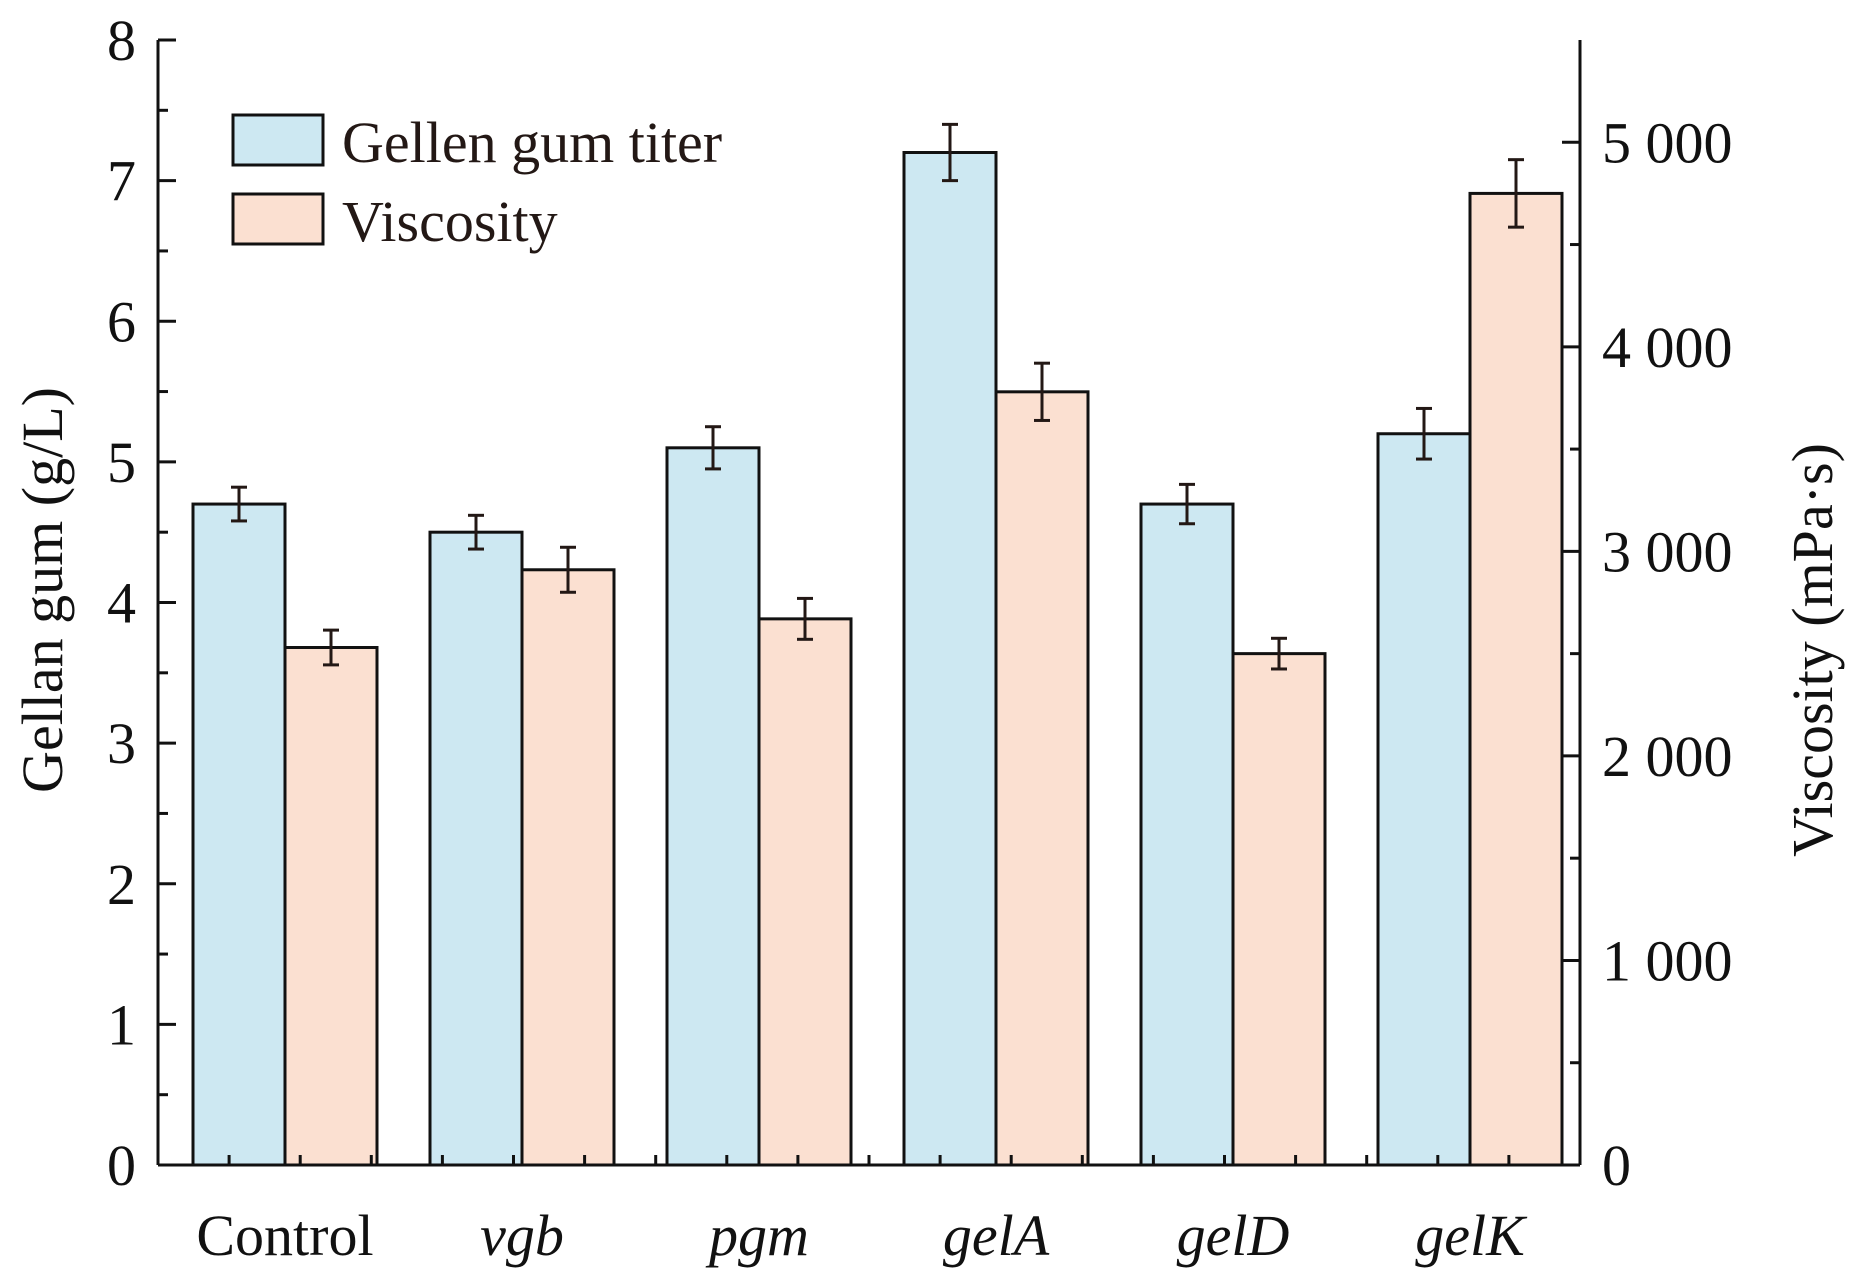 The image size is (1860, 1280). Describe the element at coordinates (1667, 347) in the screenshot. I see `y-right-tick-label: 4 000` at that location.